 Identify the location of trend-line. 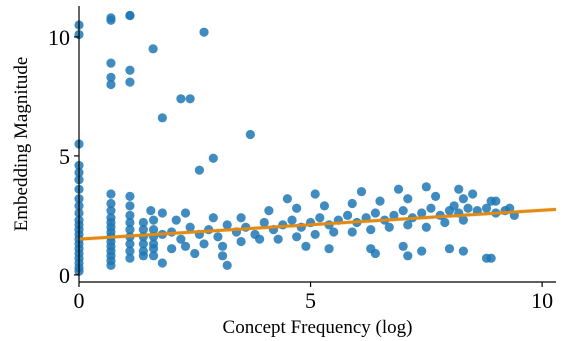
(317, 224).